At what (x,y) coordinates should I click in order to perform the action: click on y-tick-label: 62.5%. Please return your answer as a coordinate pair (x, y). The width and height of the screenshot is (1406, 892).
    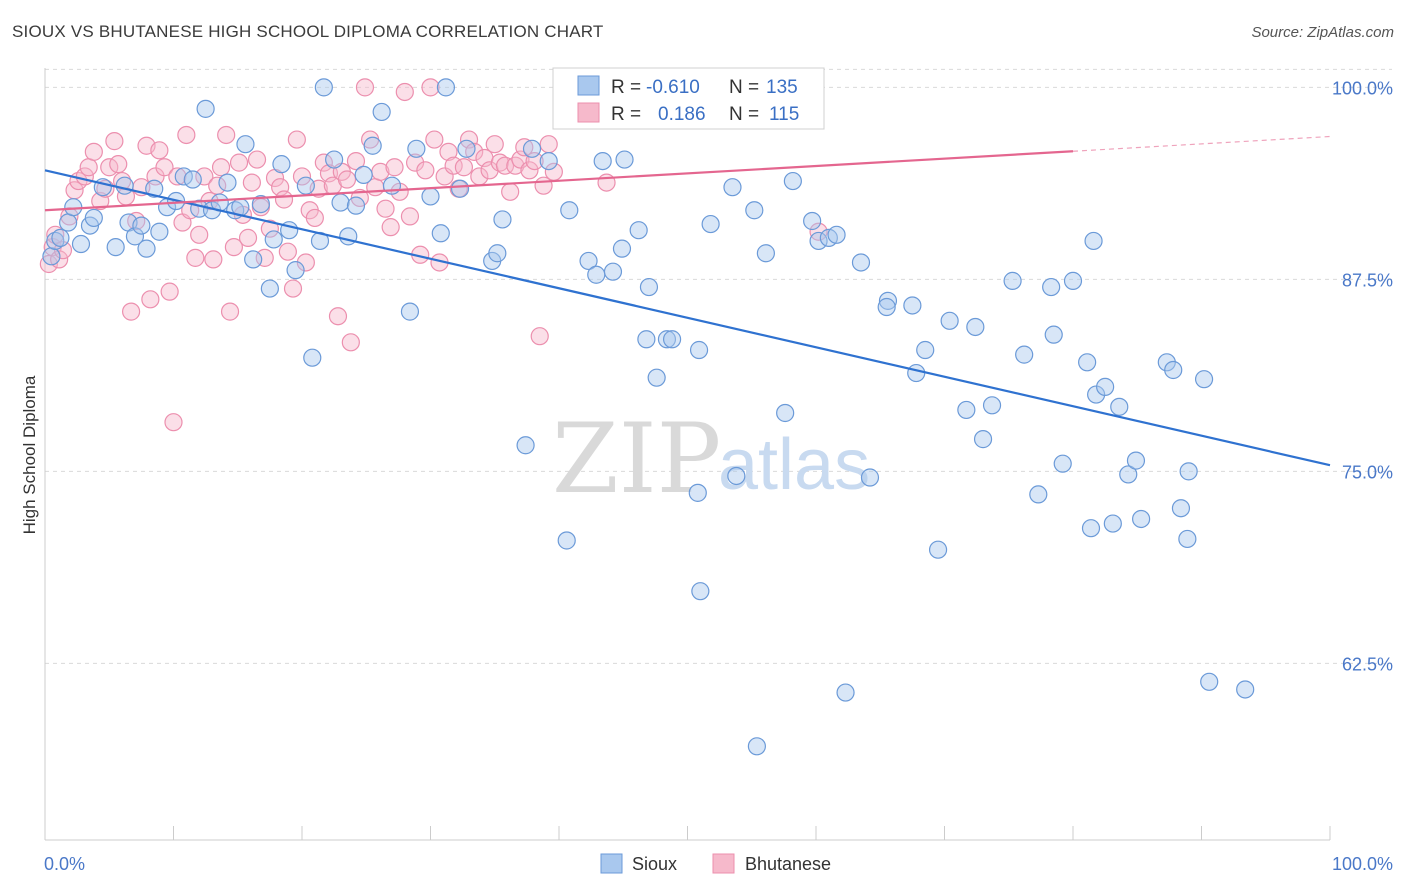
    Looking at the image, I should click on (1367, 664).